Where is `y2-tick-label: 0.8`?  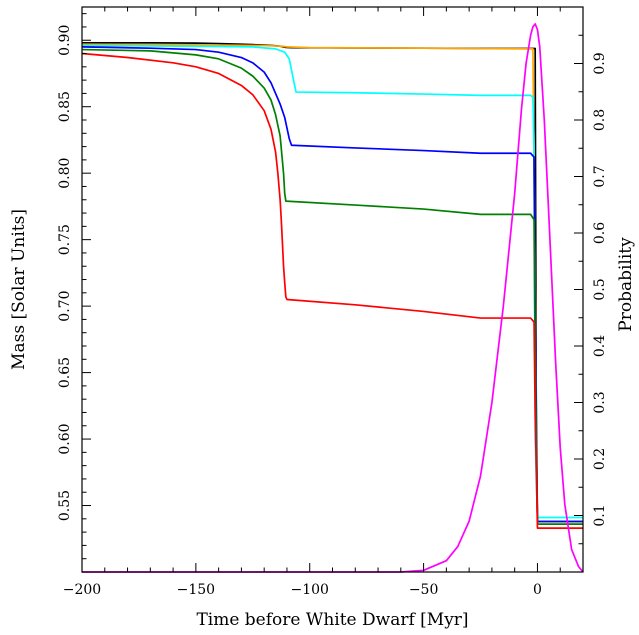 y2-tick-label: 0.8 is located at coordinates (600, 120).